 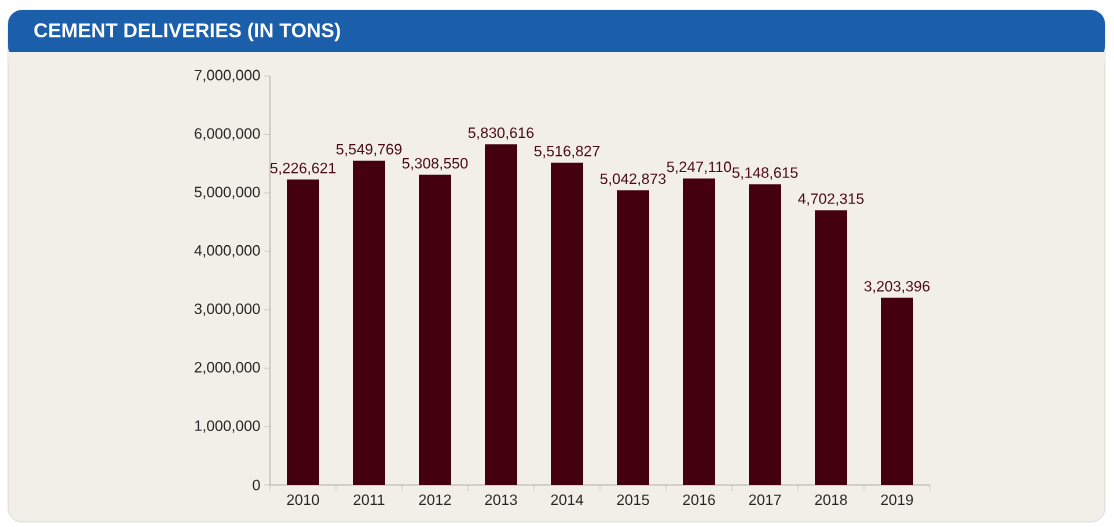 What do you see at coordinates (765, 500) in the screenshot?
I see `x-tick-label: 2017` at bounding box center [765, 500].